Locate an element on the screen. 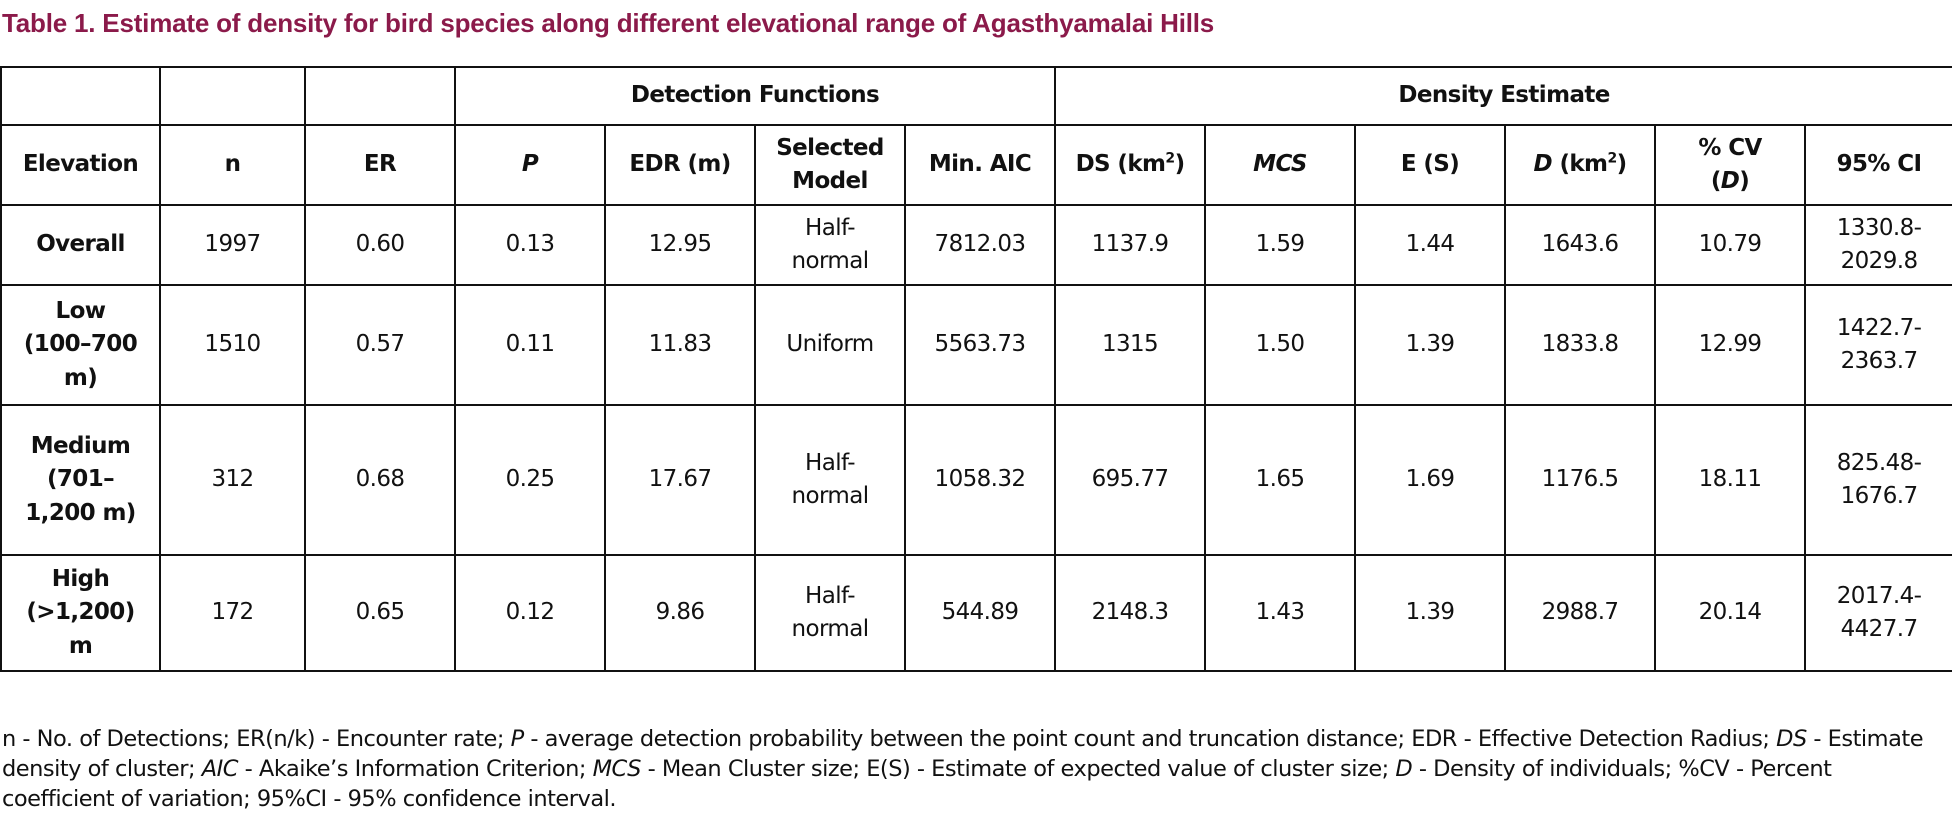 This screenshot has height=835, width=1952. ci-line: 2029.8 is located at coordinates (1879, 261).